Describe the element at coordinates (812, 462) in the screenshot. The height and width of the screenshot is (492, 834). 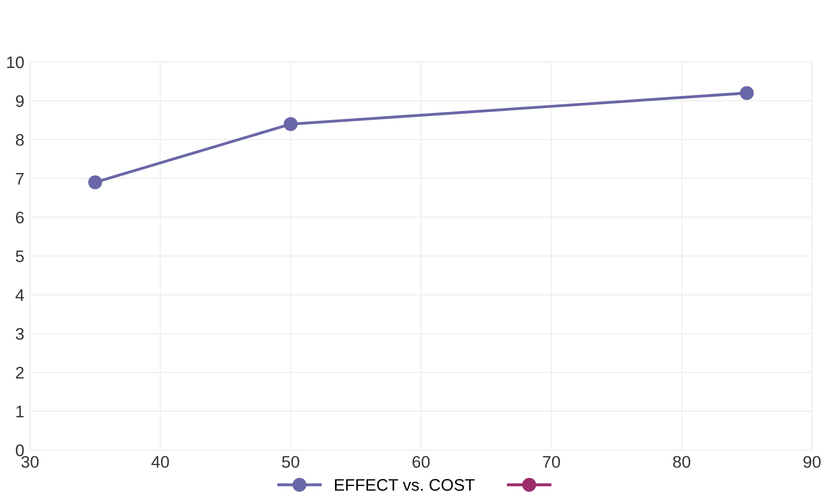
I see `x-tick-label: 90` at that location.